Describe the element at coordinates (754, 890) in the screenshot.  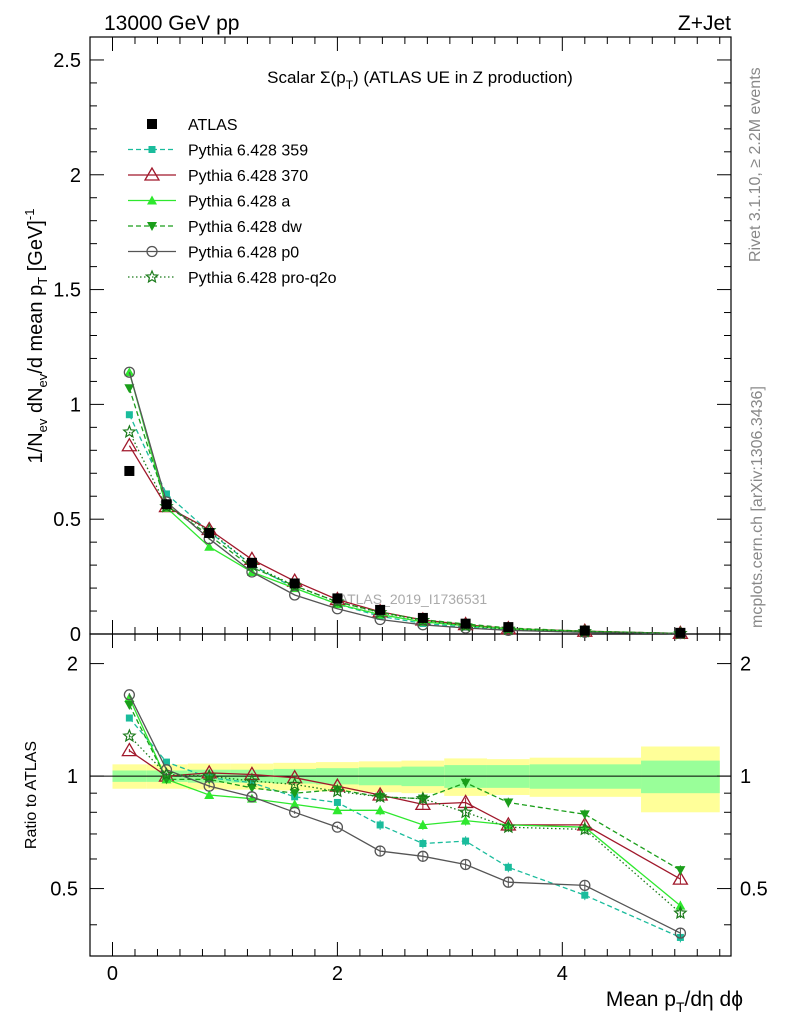
I see `ratio-tick-label-right: 0.5` at that location.